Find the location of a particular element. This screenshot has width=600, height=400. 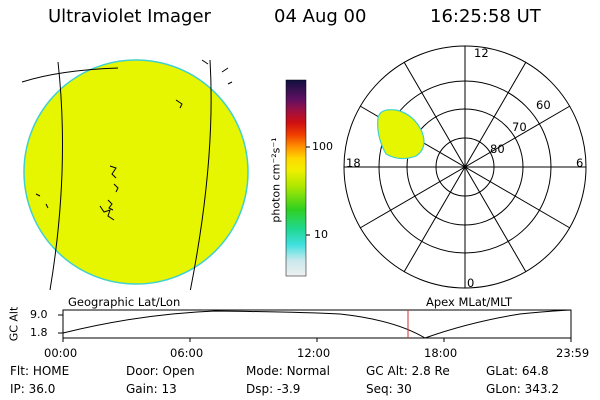

altitude-plot is located at coordinates (315, 325).